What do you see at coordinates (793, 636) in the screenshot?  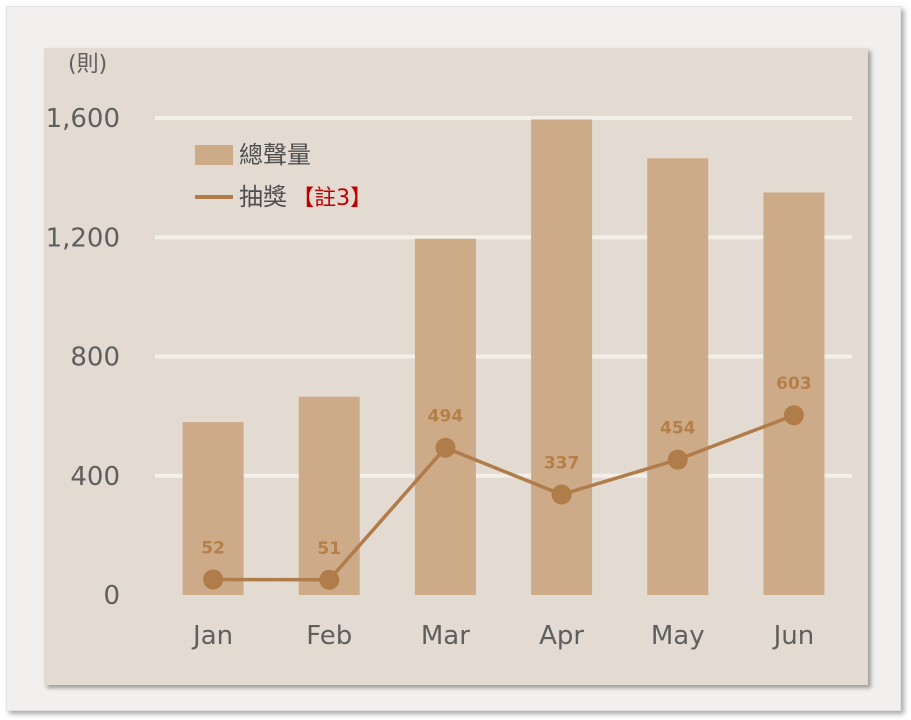 I see `x-tick-label: Jun` at bounding box center [793, 636].